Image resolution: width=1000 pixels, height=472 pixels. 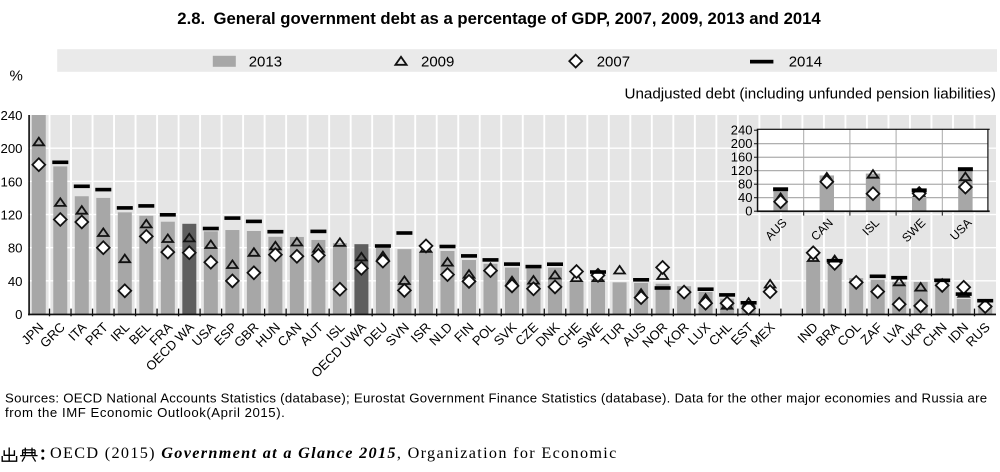 I want to click on svg-text: 2007, so click(x=613, y=61).